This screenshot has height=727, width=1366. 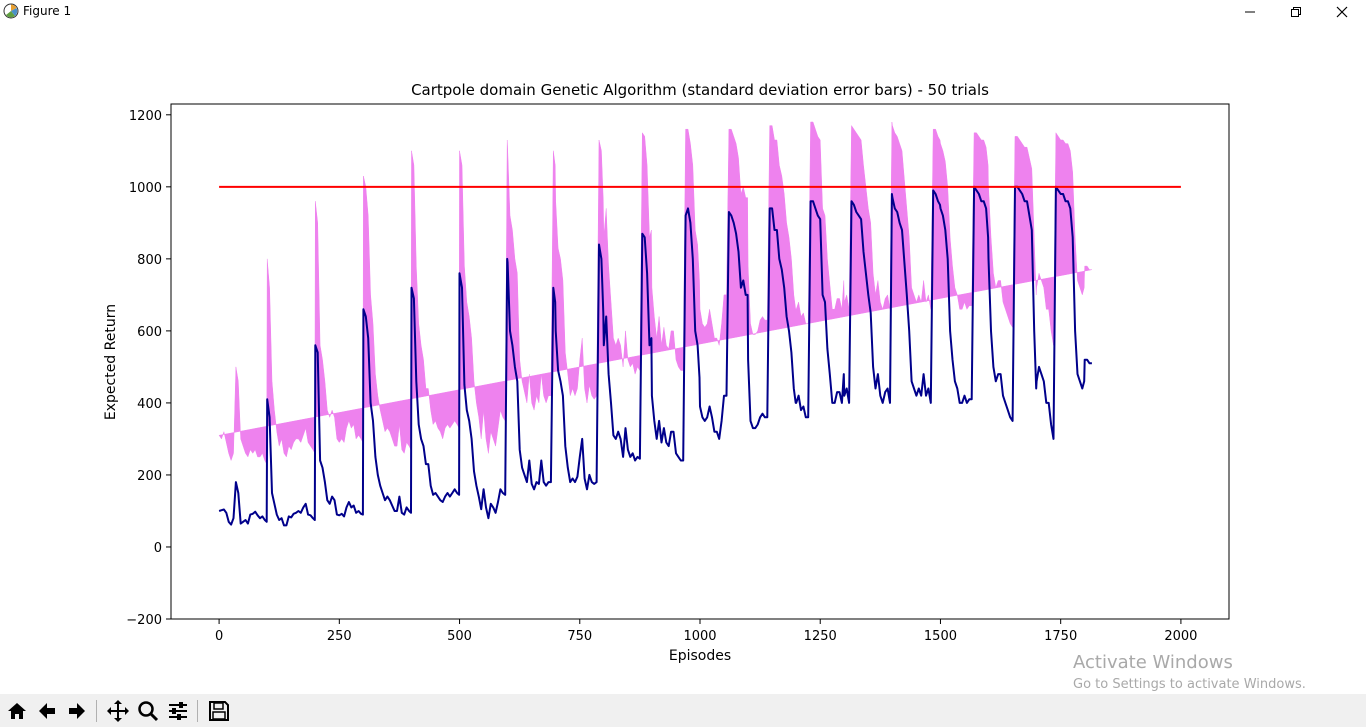 I want to click on y-tick-label: 800, so click(x=149, y=260).